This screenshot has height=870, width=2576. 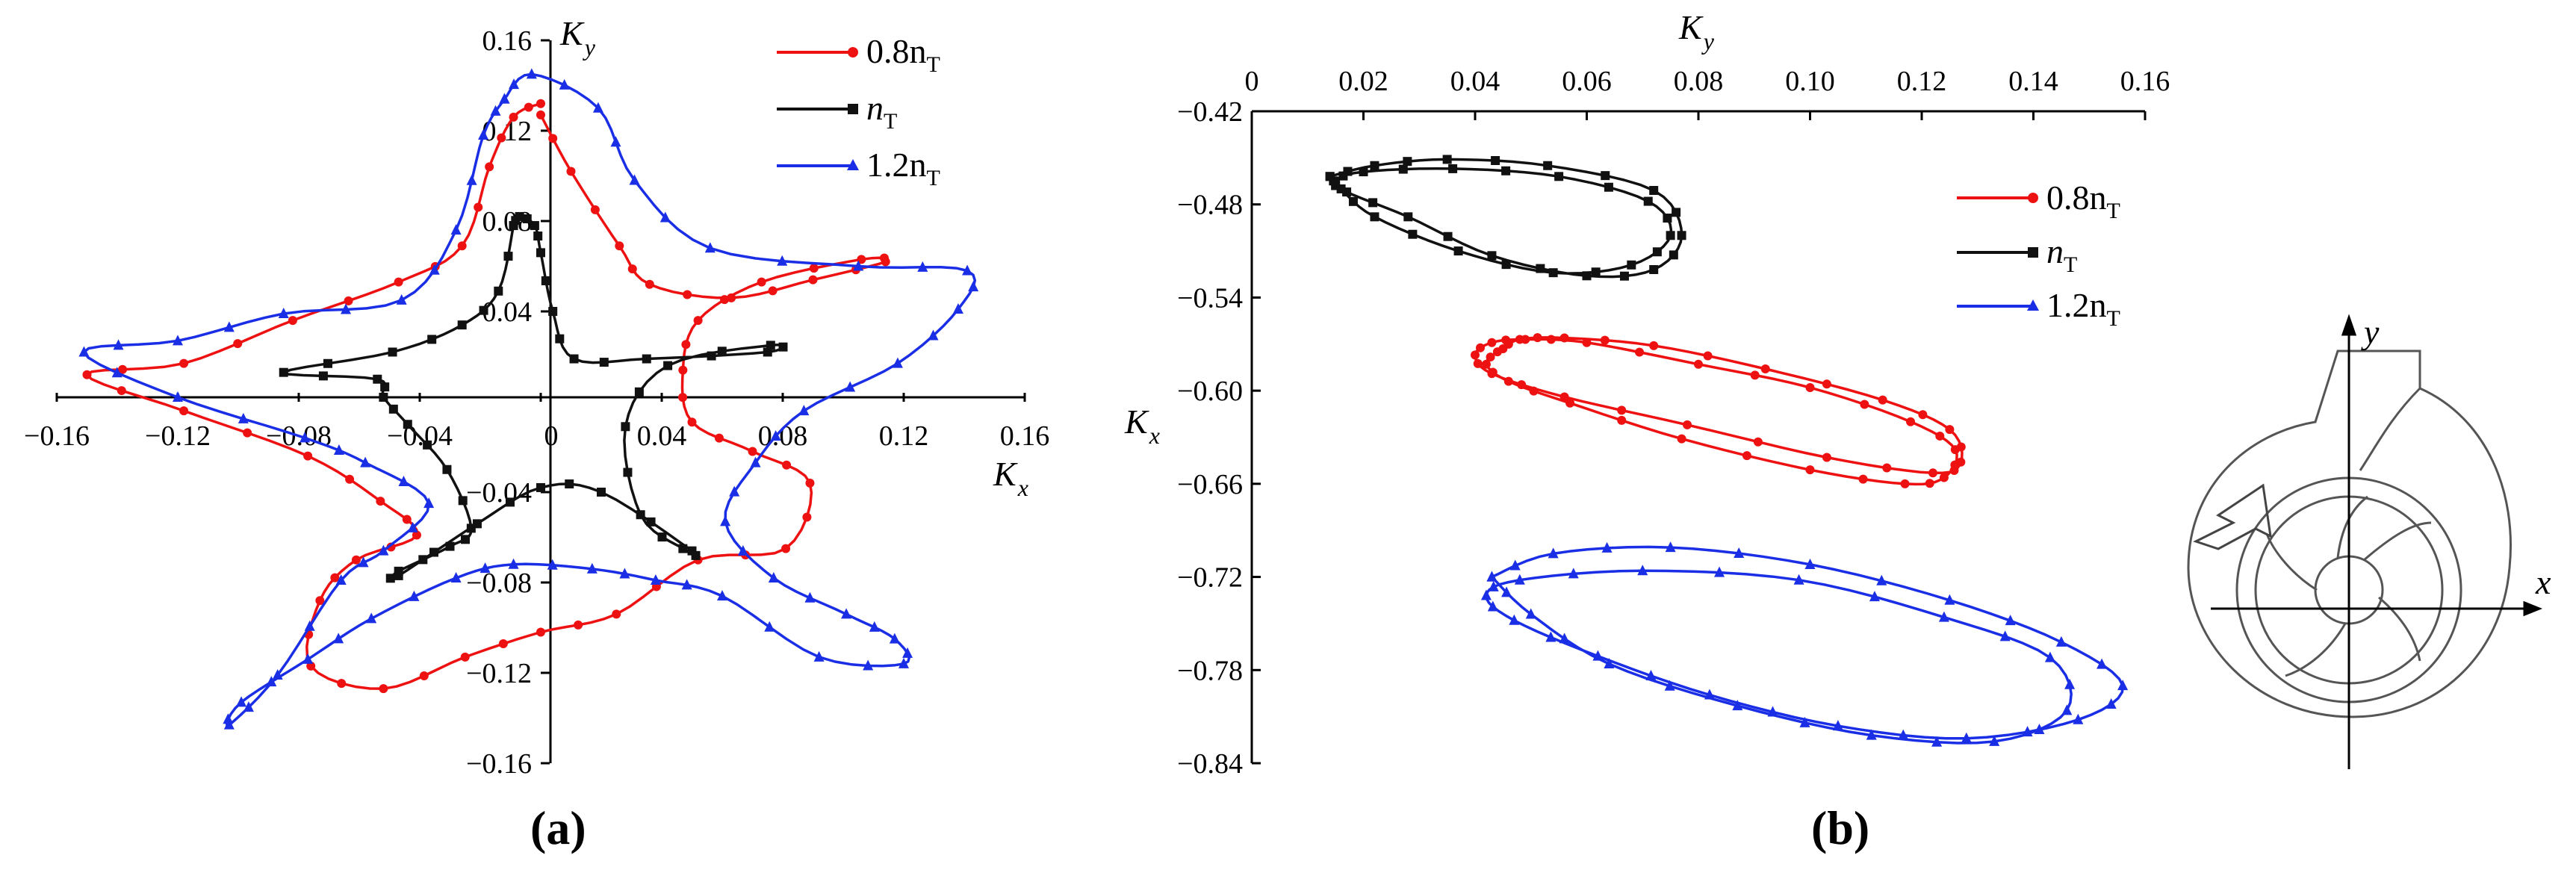 What do you see at coordinates (1708, 93) in the screenshot?
I see `panel-b-x-ticks: 0 0.02 0.04 0.06 0.08 0.10 0.12 0.14 0.16` at bounding box center [1708, 93].